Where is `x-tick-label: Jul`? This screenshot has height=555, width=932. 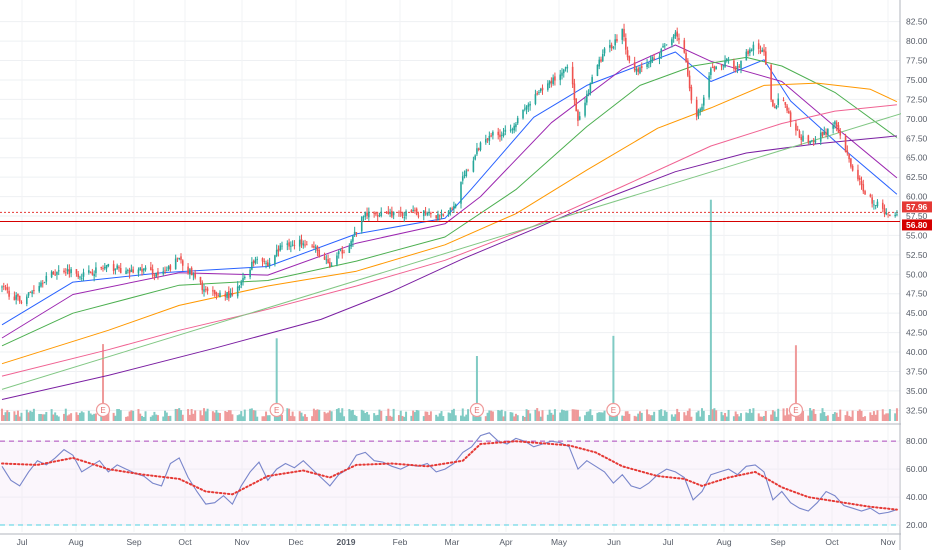 x-tick-label: Jul is located at coordinates (668, 542).